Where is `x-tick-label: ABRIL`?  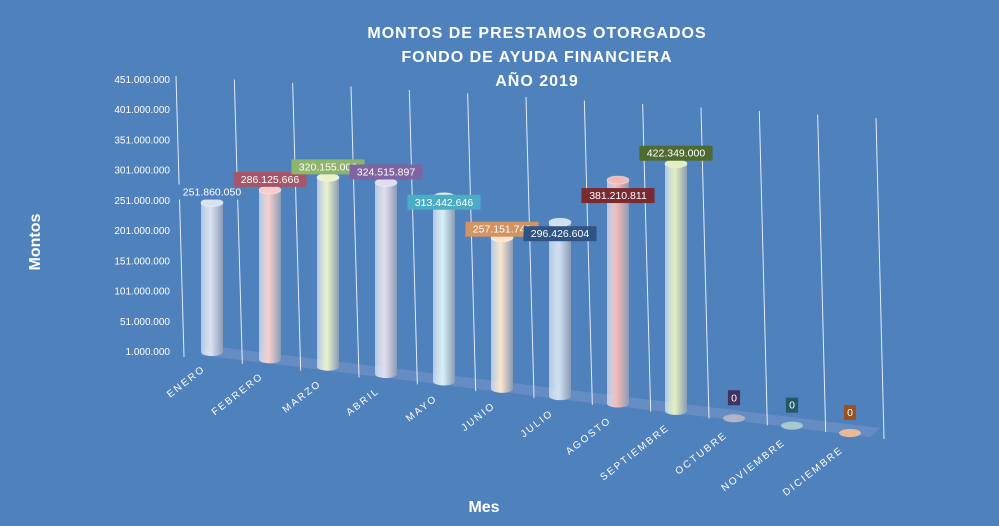 x-tick-label: ABRIL is located at coordinates (362, 402).